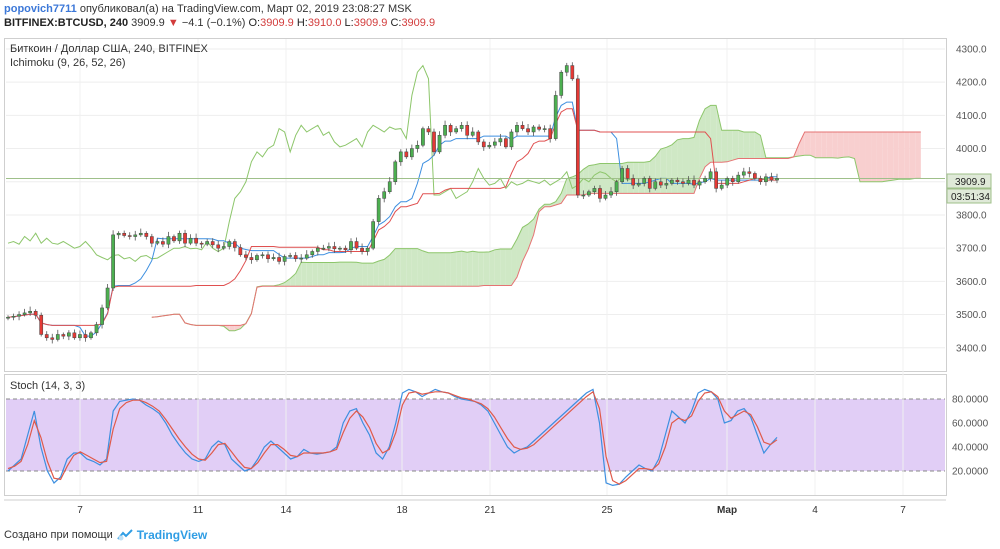 The height and width of the screenshot is (549, 1000). Describe the element at coordinates (370, 23) in the screenshot. I see `low-value: 3909.9` at that location.